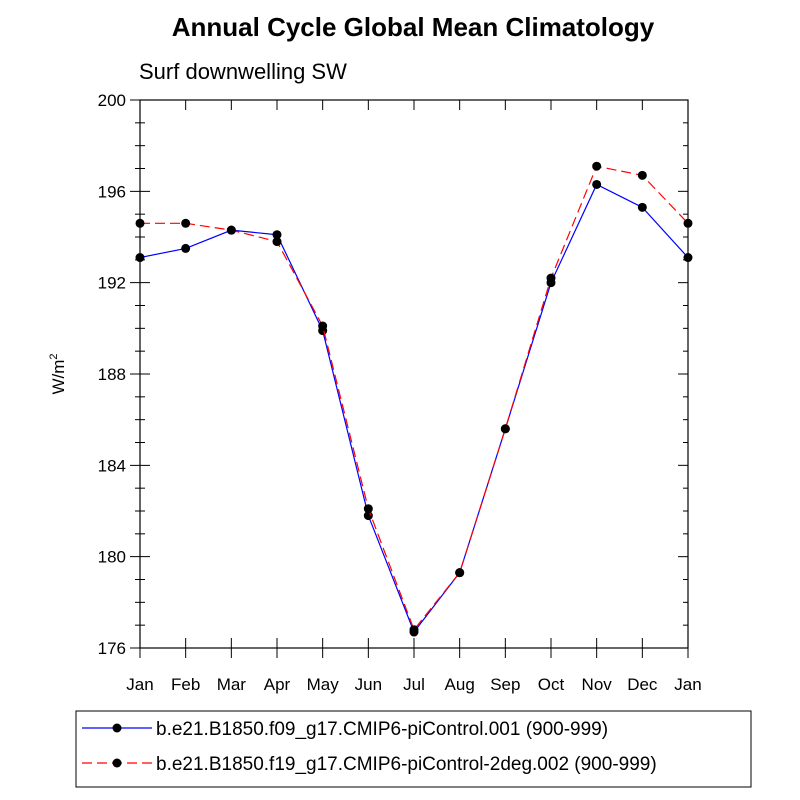 Image resolution: width=800 pixels, height=800 pixels. I want to click on x-tick-label: Nov, so click(597, 684).